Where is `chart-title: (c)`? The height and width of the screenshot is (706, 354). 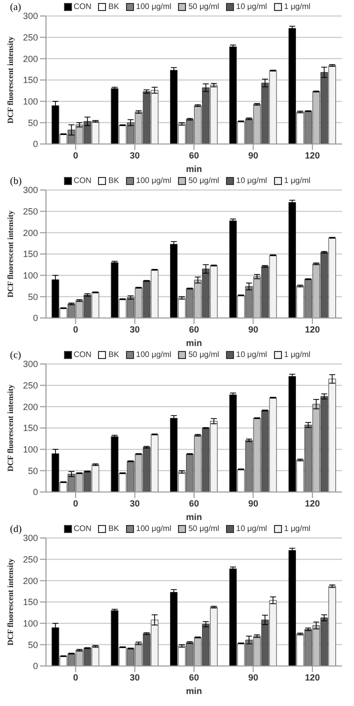
chart-title: (c) is located at coordinates (16, 355).